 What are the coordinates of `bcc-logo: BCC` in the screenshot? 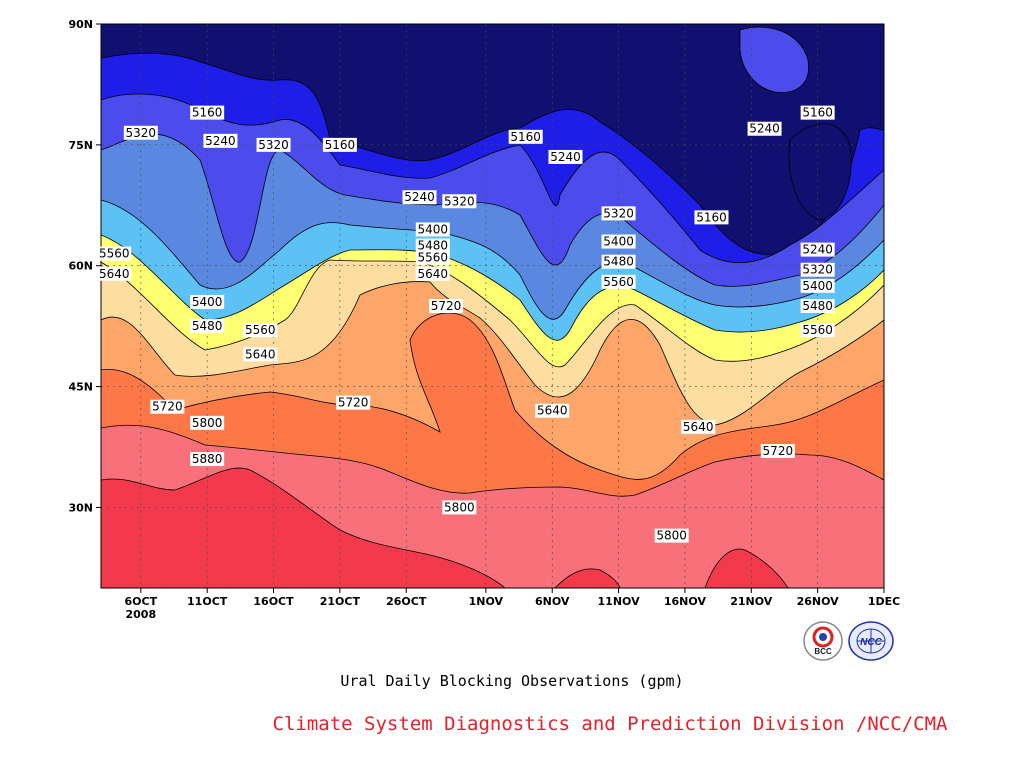 It's located at (823, 641).